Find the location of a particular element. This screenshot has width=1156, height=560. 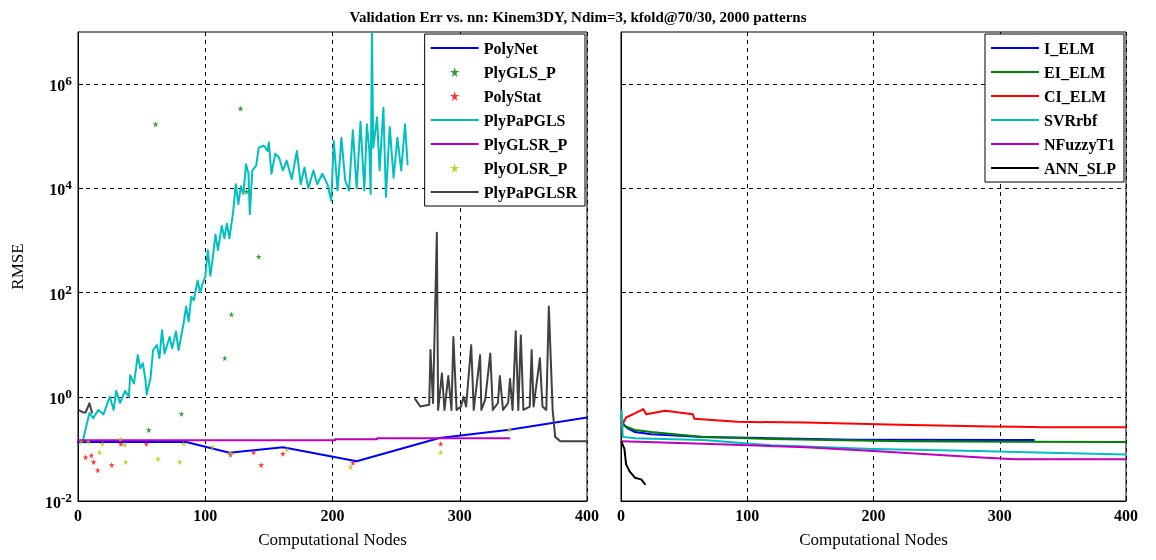

y-tick-label: 10$^{4}$ is located at coordinates (60, 188).